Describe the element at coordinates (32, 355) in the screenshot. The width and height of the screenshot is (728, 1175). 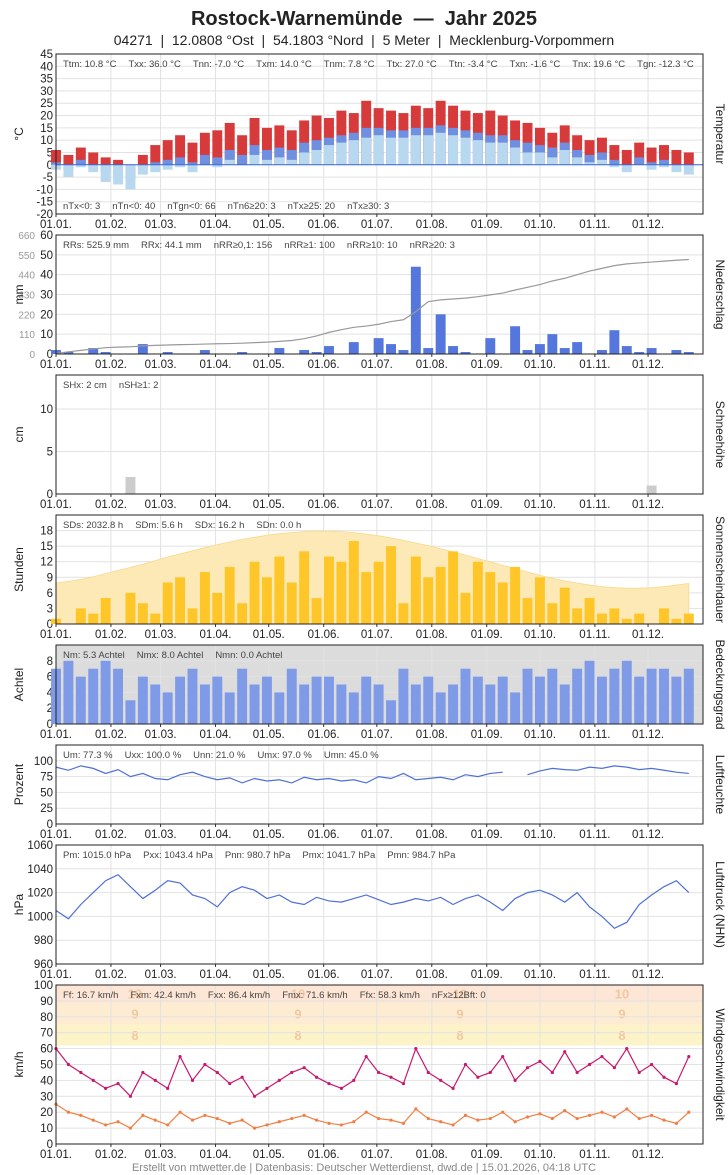
I see `y2-tick-label: 0` at that location.